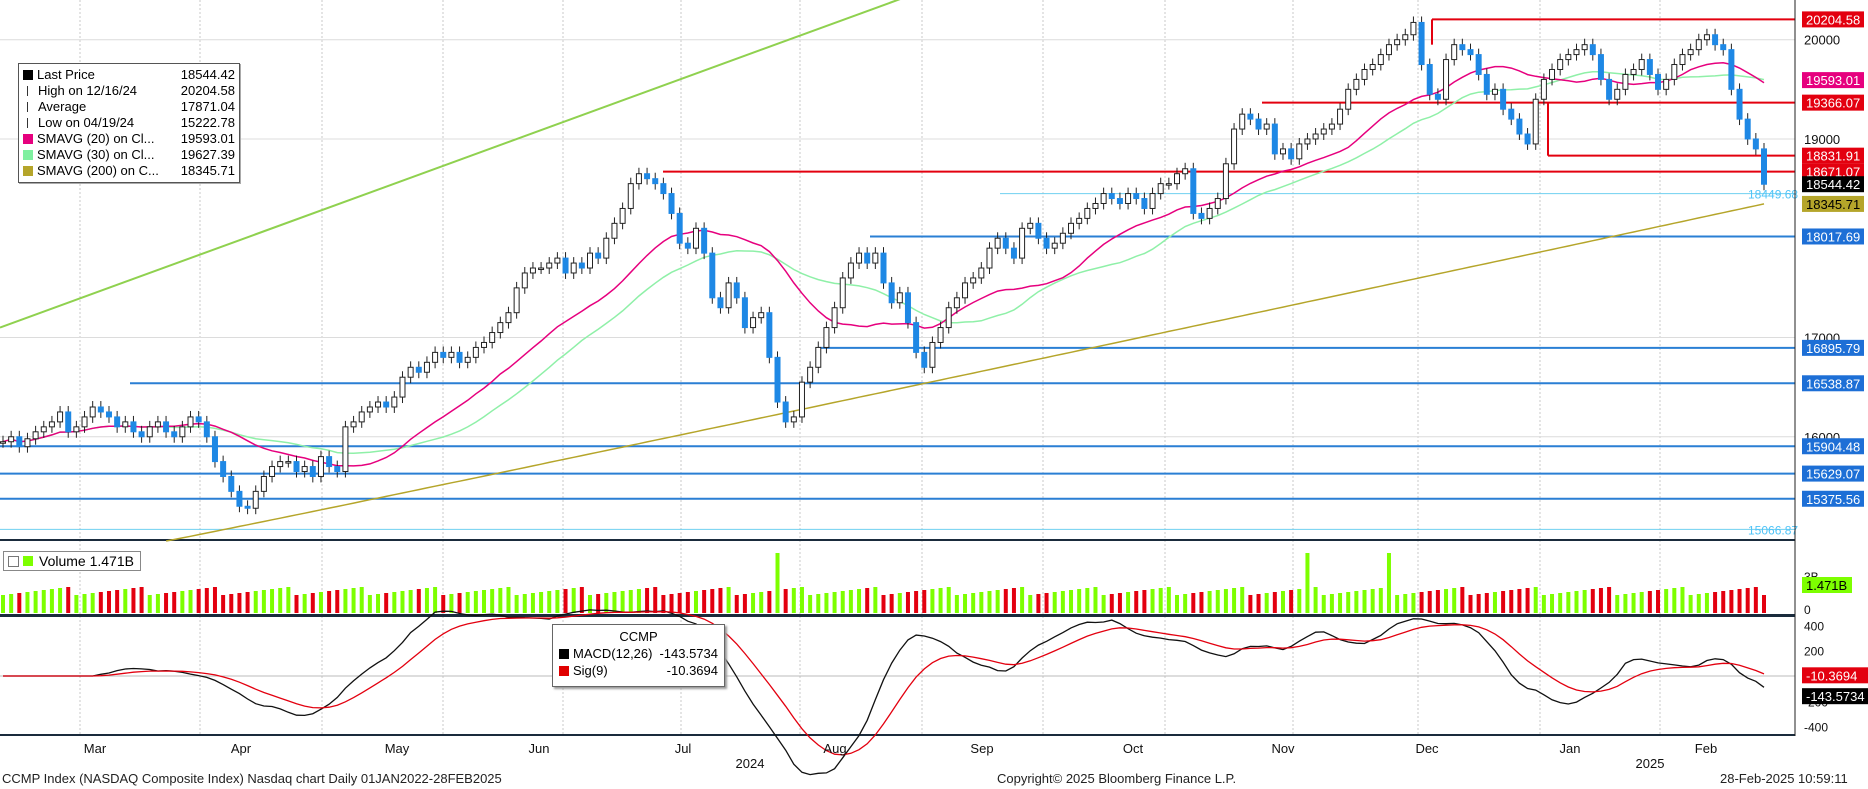 Image resolution: width=1868 pixels, height=789 pixels. What do you see at coordinates (66, 74) in the screenshot?
I see `legend-label: Last Price` at bounding box center [66, 74].